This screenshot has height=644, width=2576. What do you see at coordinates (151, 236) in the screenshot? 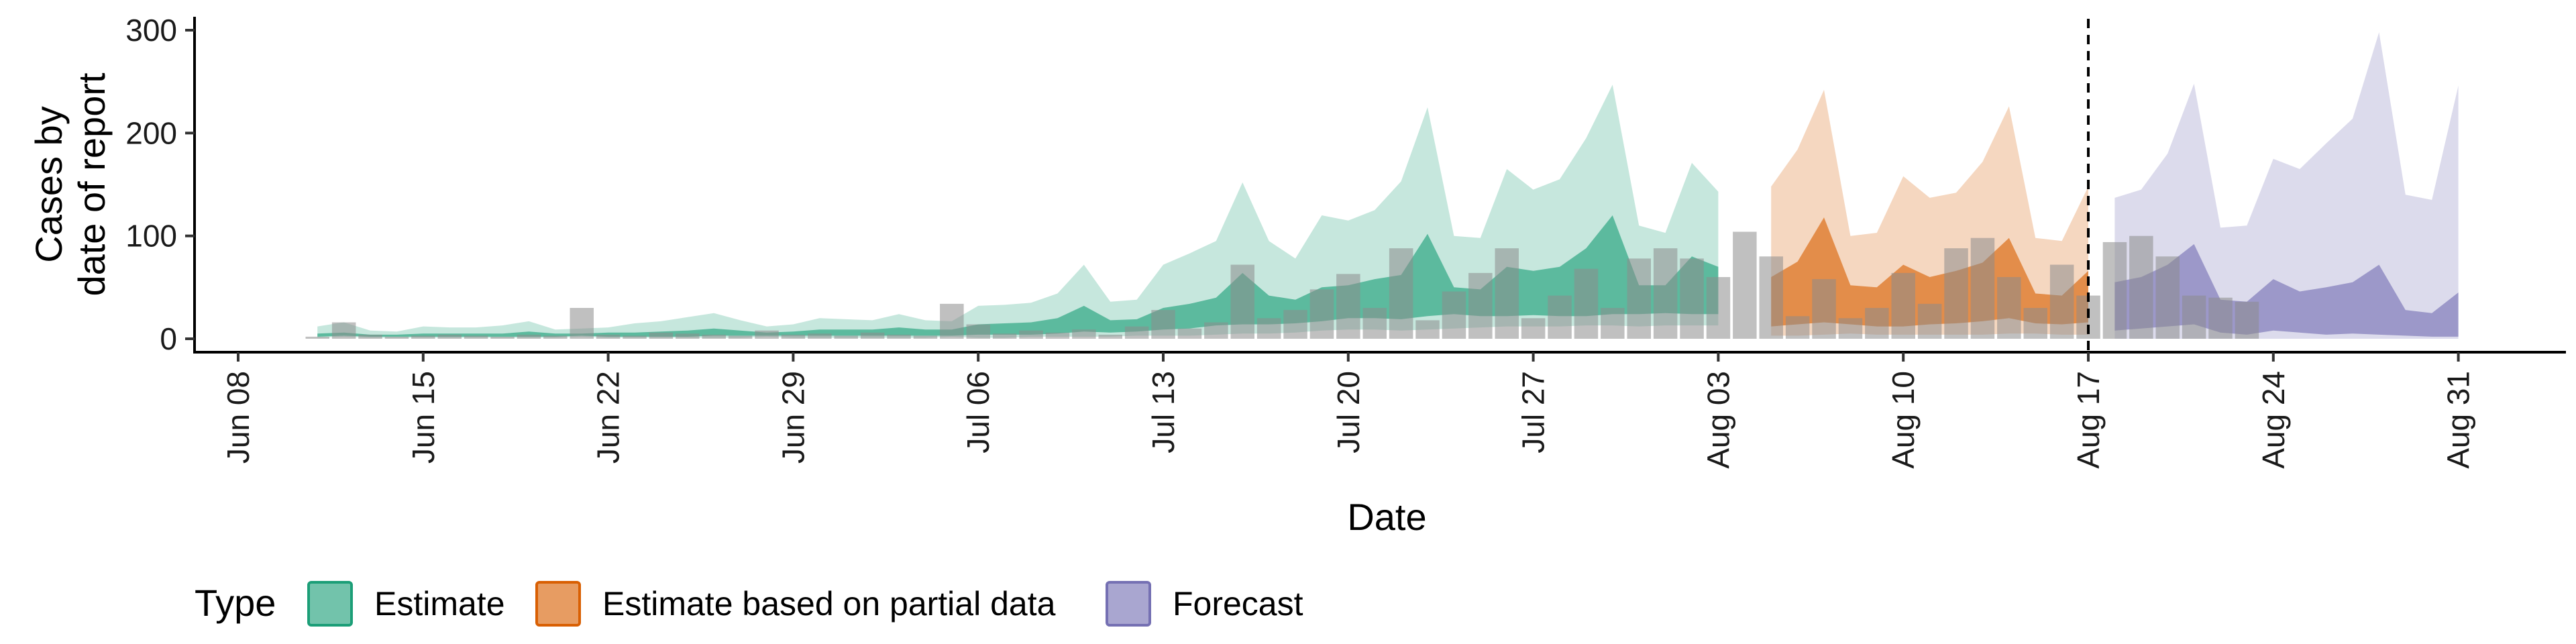
I see `y-tick-label: 100` at bounding box center [151, 236].